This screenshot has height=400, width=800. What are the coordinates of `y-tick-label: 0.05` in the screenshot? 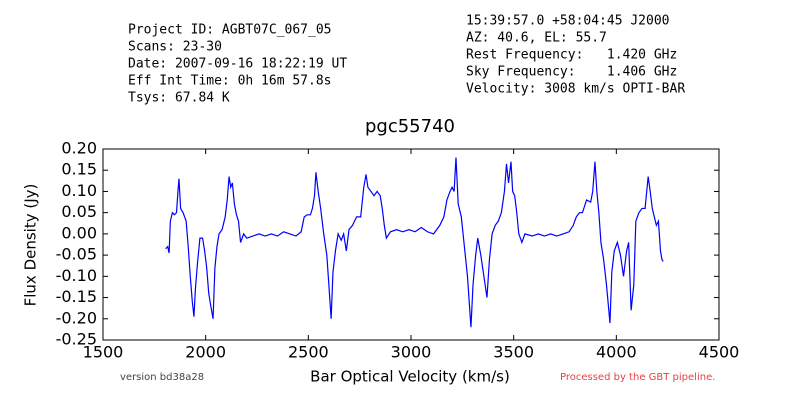 It's located at (79, 211).